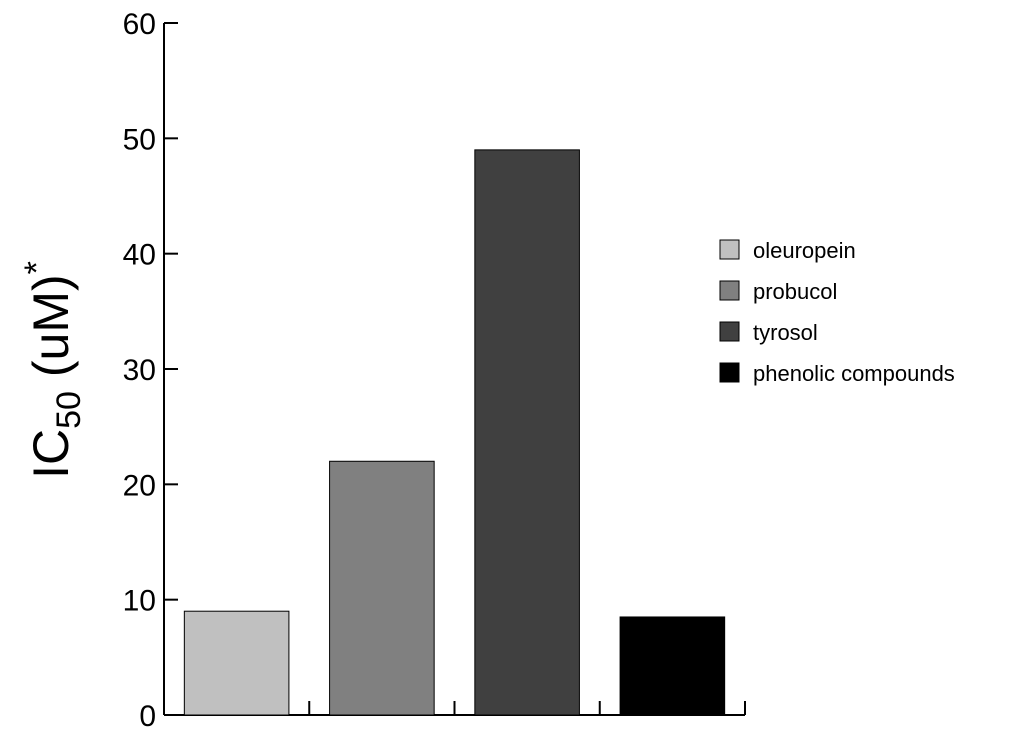 The width and height of the screenshot is (1009, 729). I want to click on y-axis-title-superscript: *, so click(37, 267).